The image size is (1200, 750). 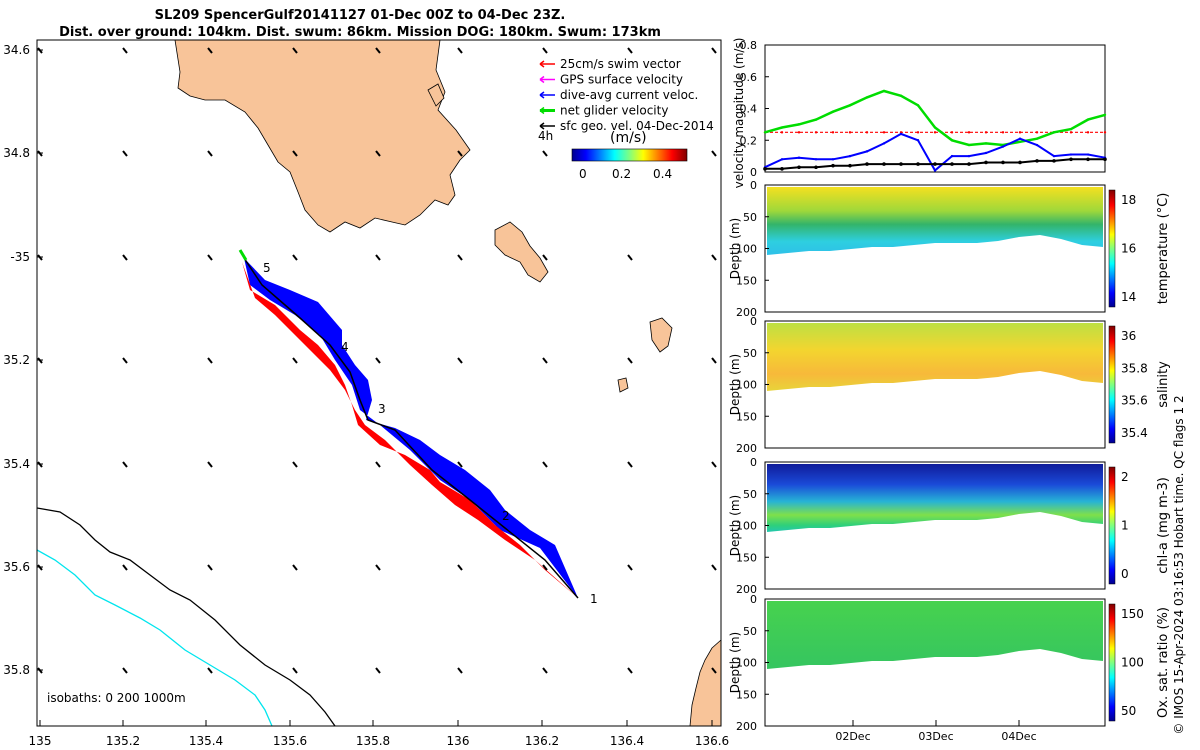 What do you see at coordinates (623, 385) in the screenshot?
I see `land-island-small-c` at bounding box center [623, 385].